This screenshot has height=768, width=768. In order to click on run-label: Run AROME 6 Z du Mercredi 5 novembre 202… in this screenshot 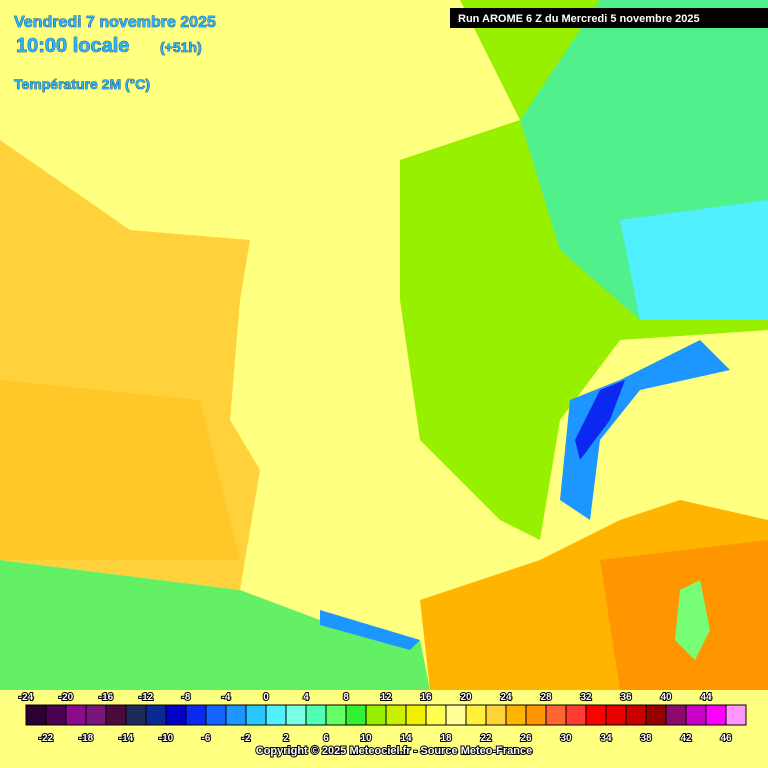, I will do `click(579, 19)`.